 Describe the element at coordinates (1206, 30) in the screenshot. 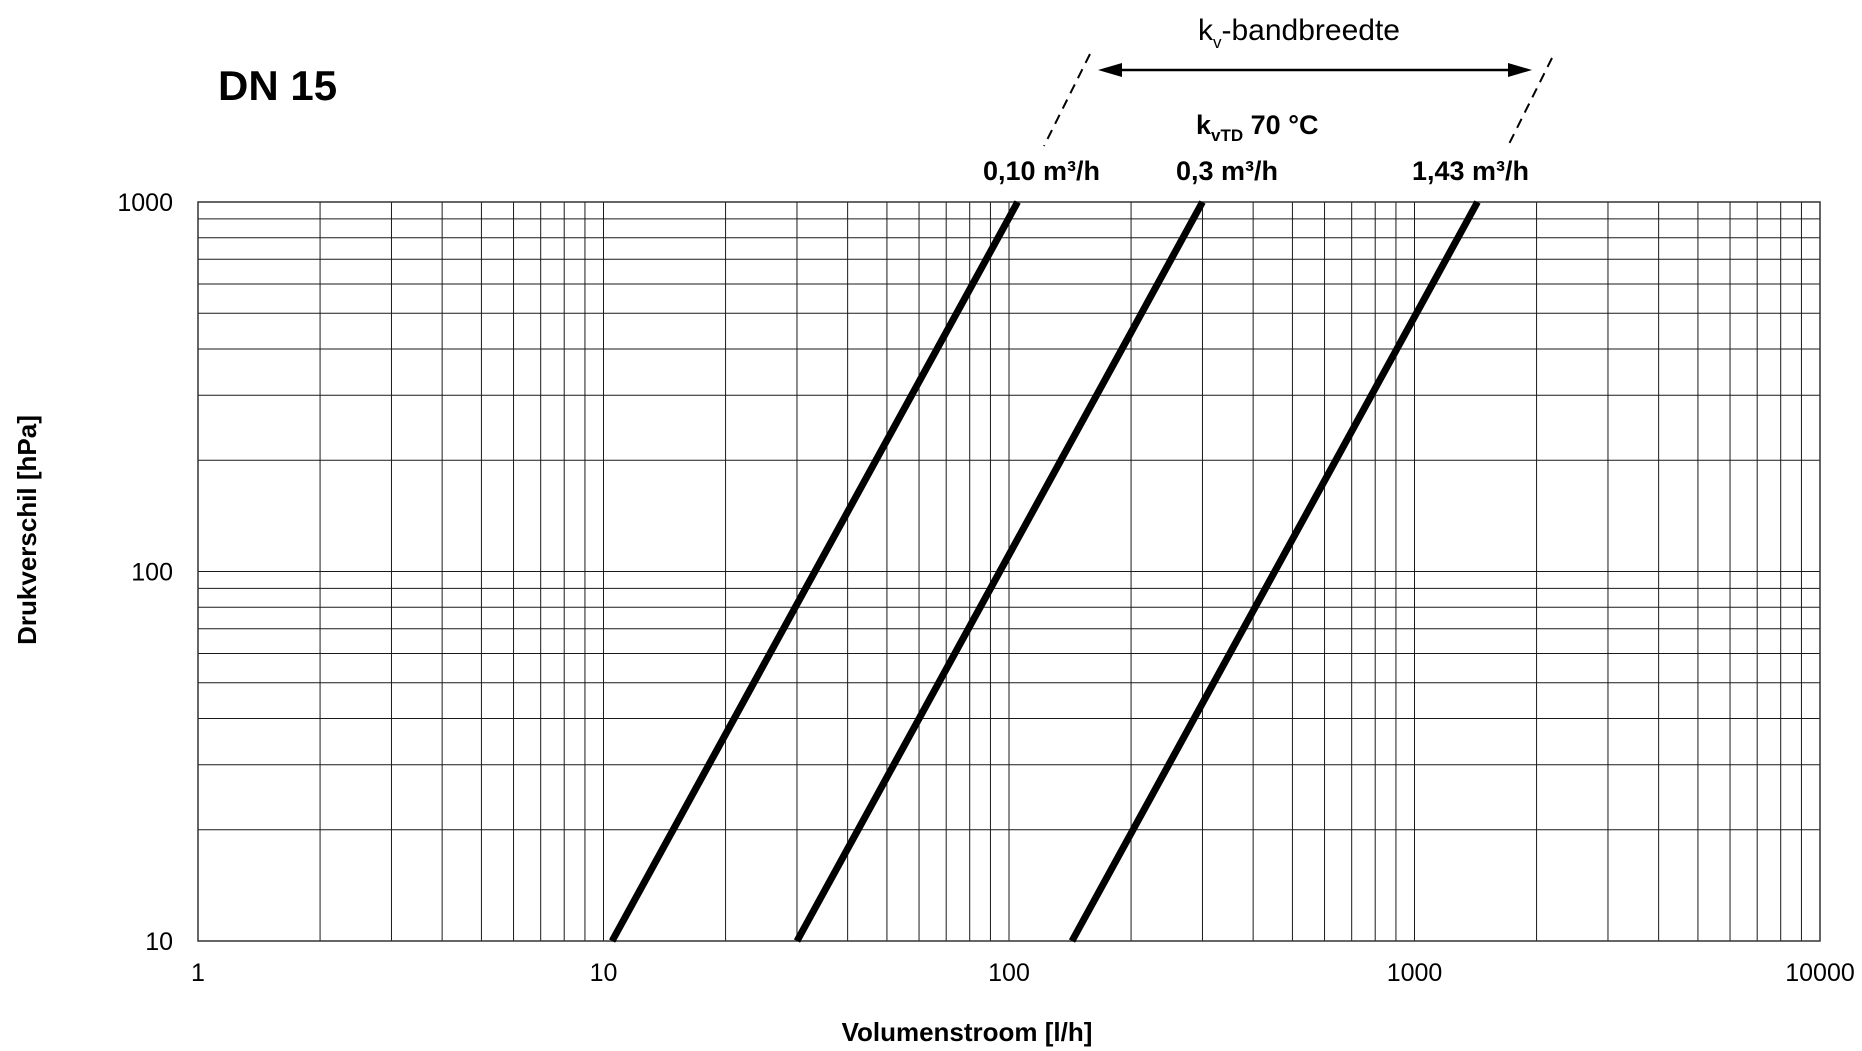

I see `bandwidth-k: k` at that location.